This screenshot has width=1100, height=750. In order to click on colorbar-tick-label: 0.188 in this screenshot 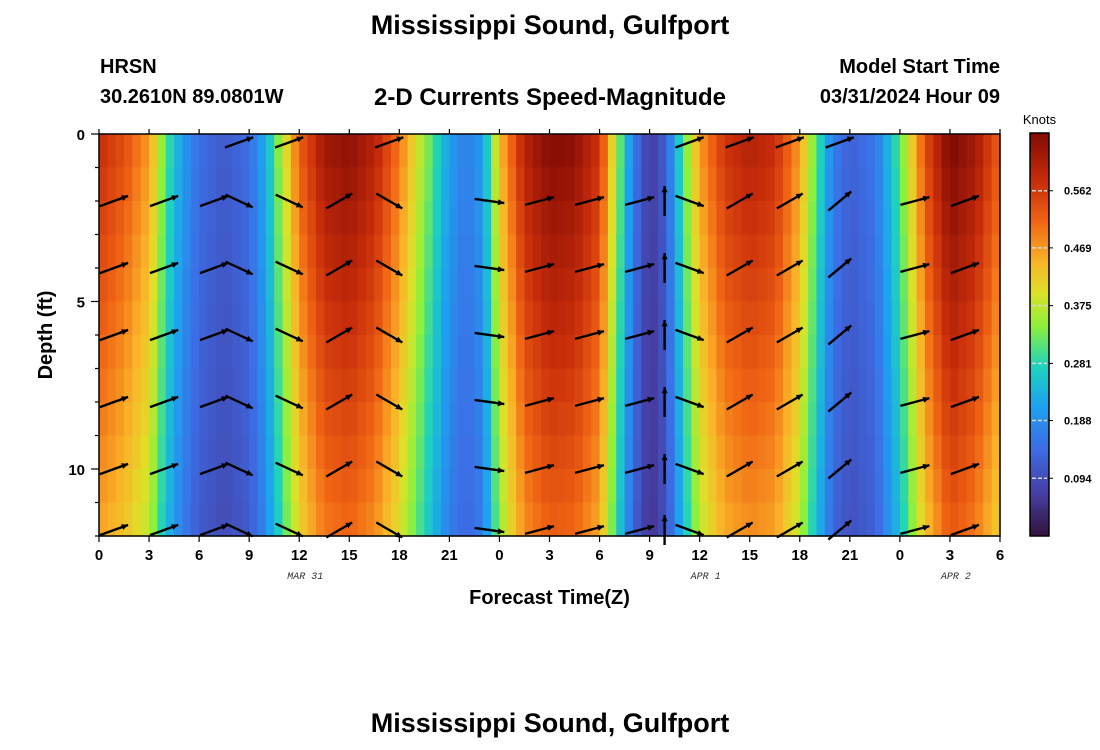, I will do `click(1078, 422)`.